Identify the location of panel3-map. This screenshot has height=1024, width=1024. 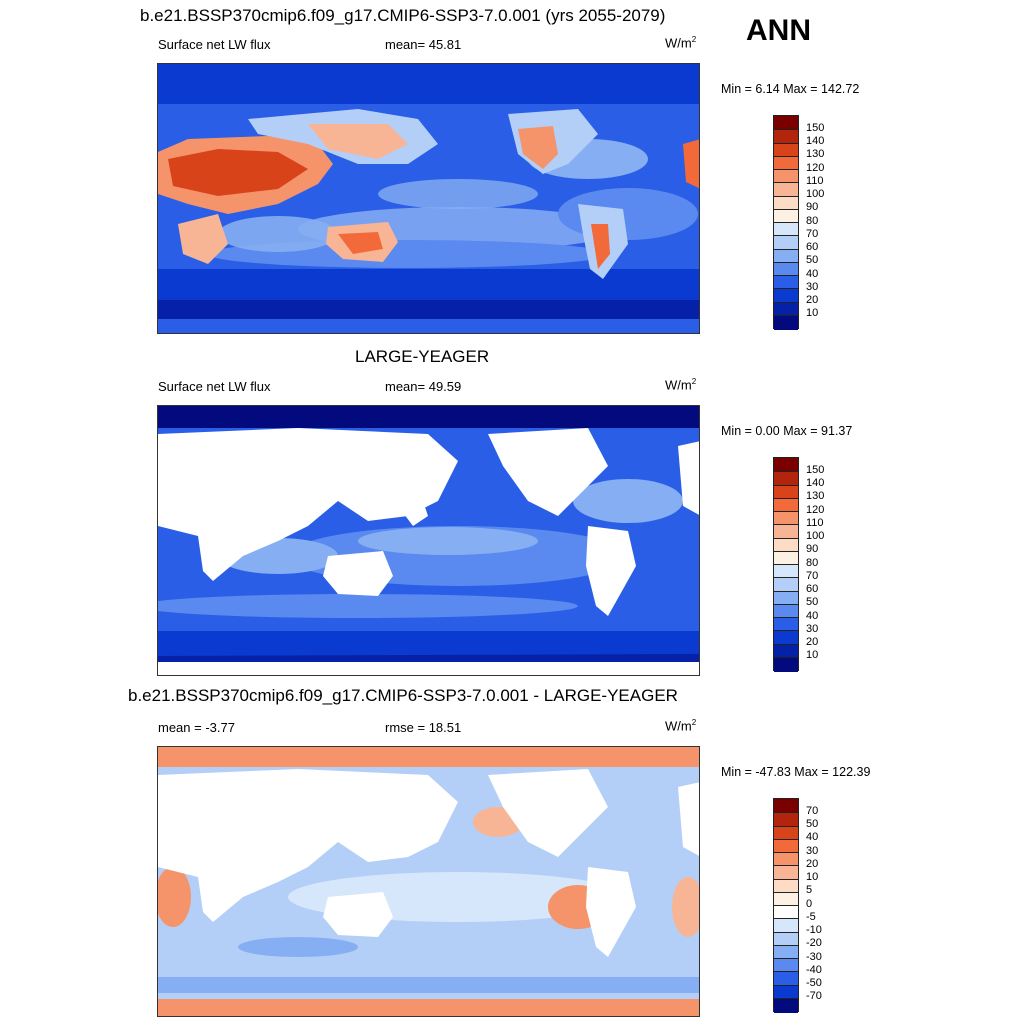
(428, 881).